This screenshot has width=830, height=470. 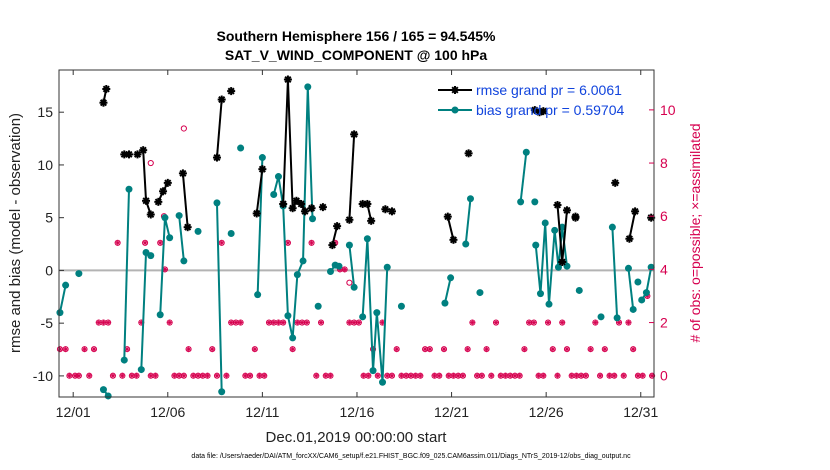 What do you see at coordinates (349, 282) in the screenshot?
I see `obs-possible-marker` at bounding box center [349, 282].